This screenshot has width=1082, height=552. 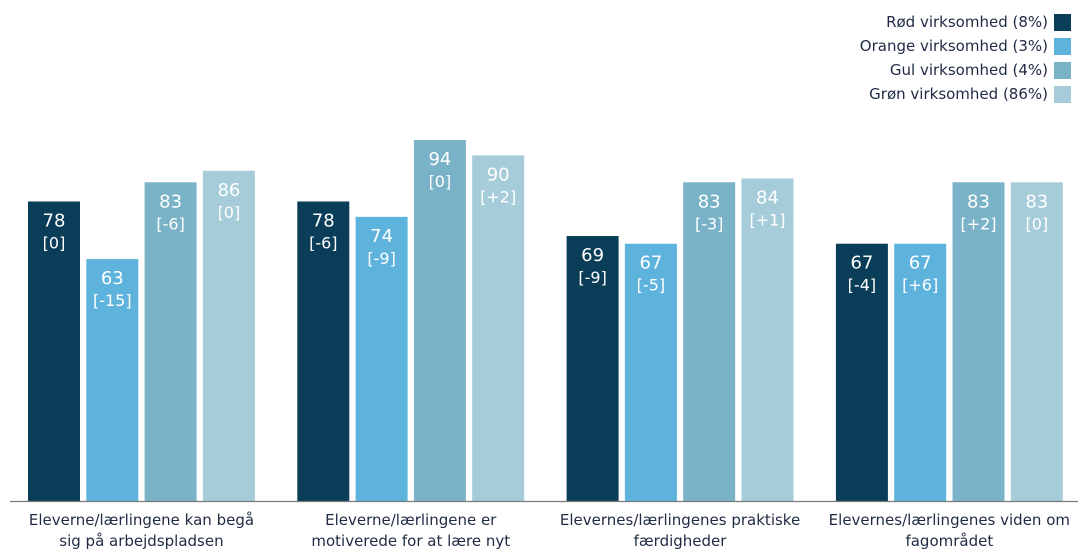 What do you see at coordinates (953, 46) in the screenshot?
I see `legend-label: Orange virksomhed (3%)` at bounding box center [953, 46].